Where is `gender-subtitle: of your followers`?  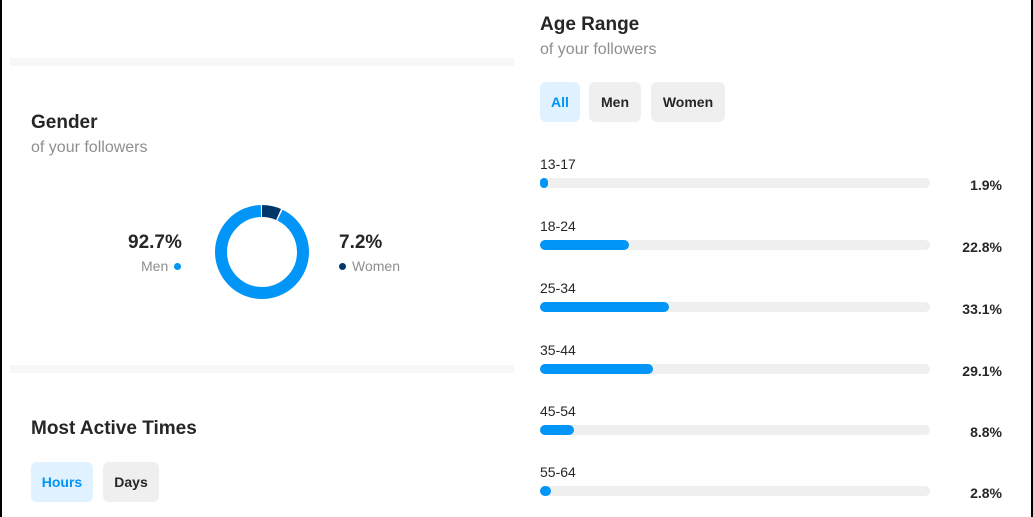
gender-subtitle: of your followers is located at coordinates (89, 147).